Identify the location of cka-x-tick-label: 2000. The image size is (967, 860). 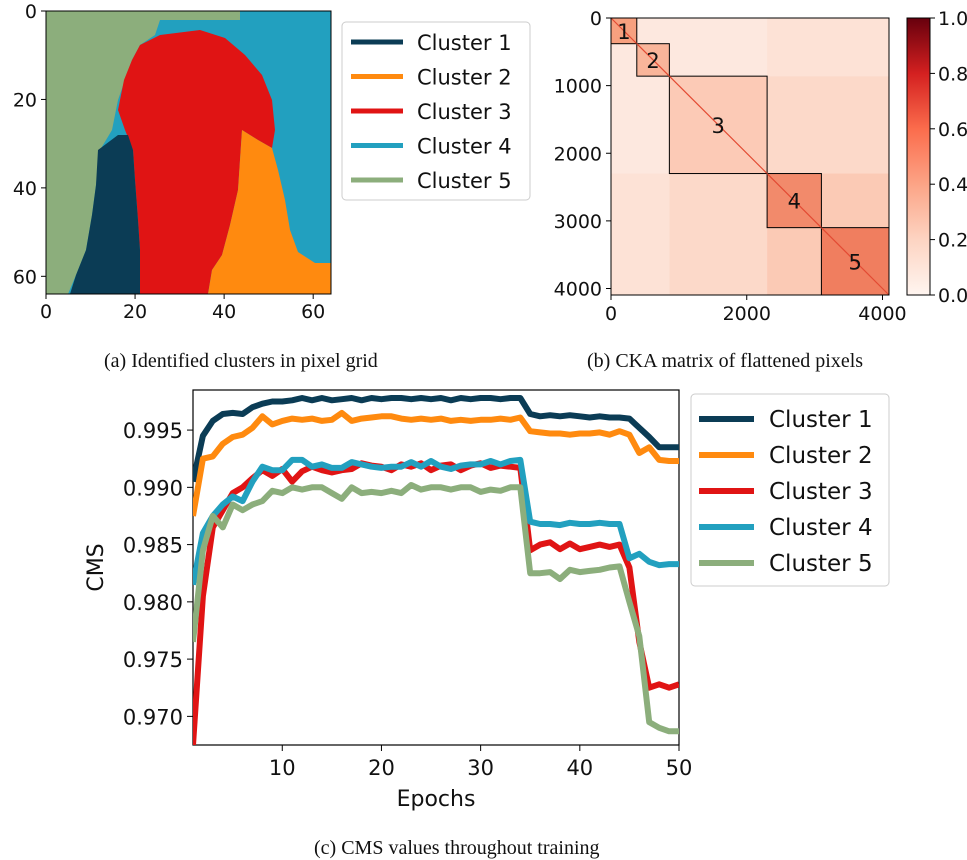
(747, 314).